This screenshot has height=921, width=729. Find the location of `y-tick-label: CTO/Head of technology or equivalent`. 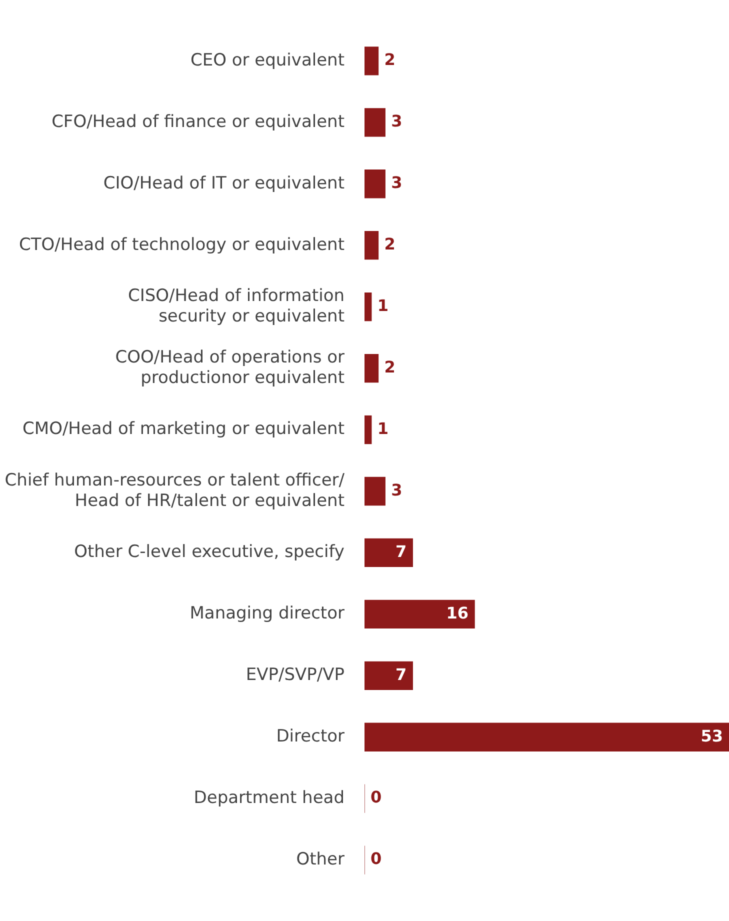

y-tick-label: CTO/Head of technology or equivalent is located at coordinates (182, 244).